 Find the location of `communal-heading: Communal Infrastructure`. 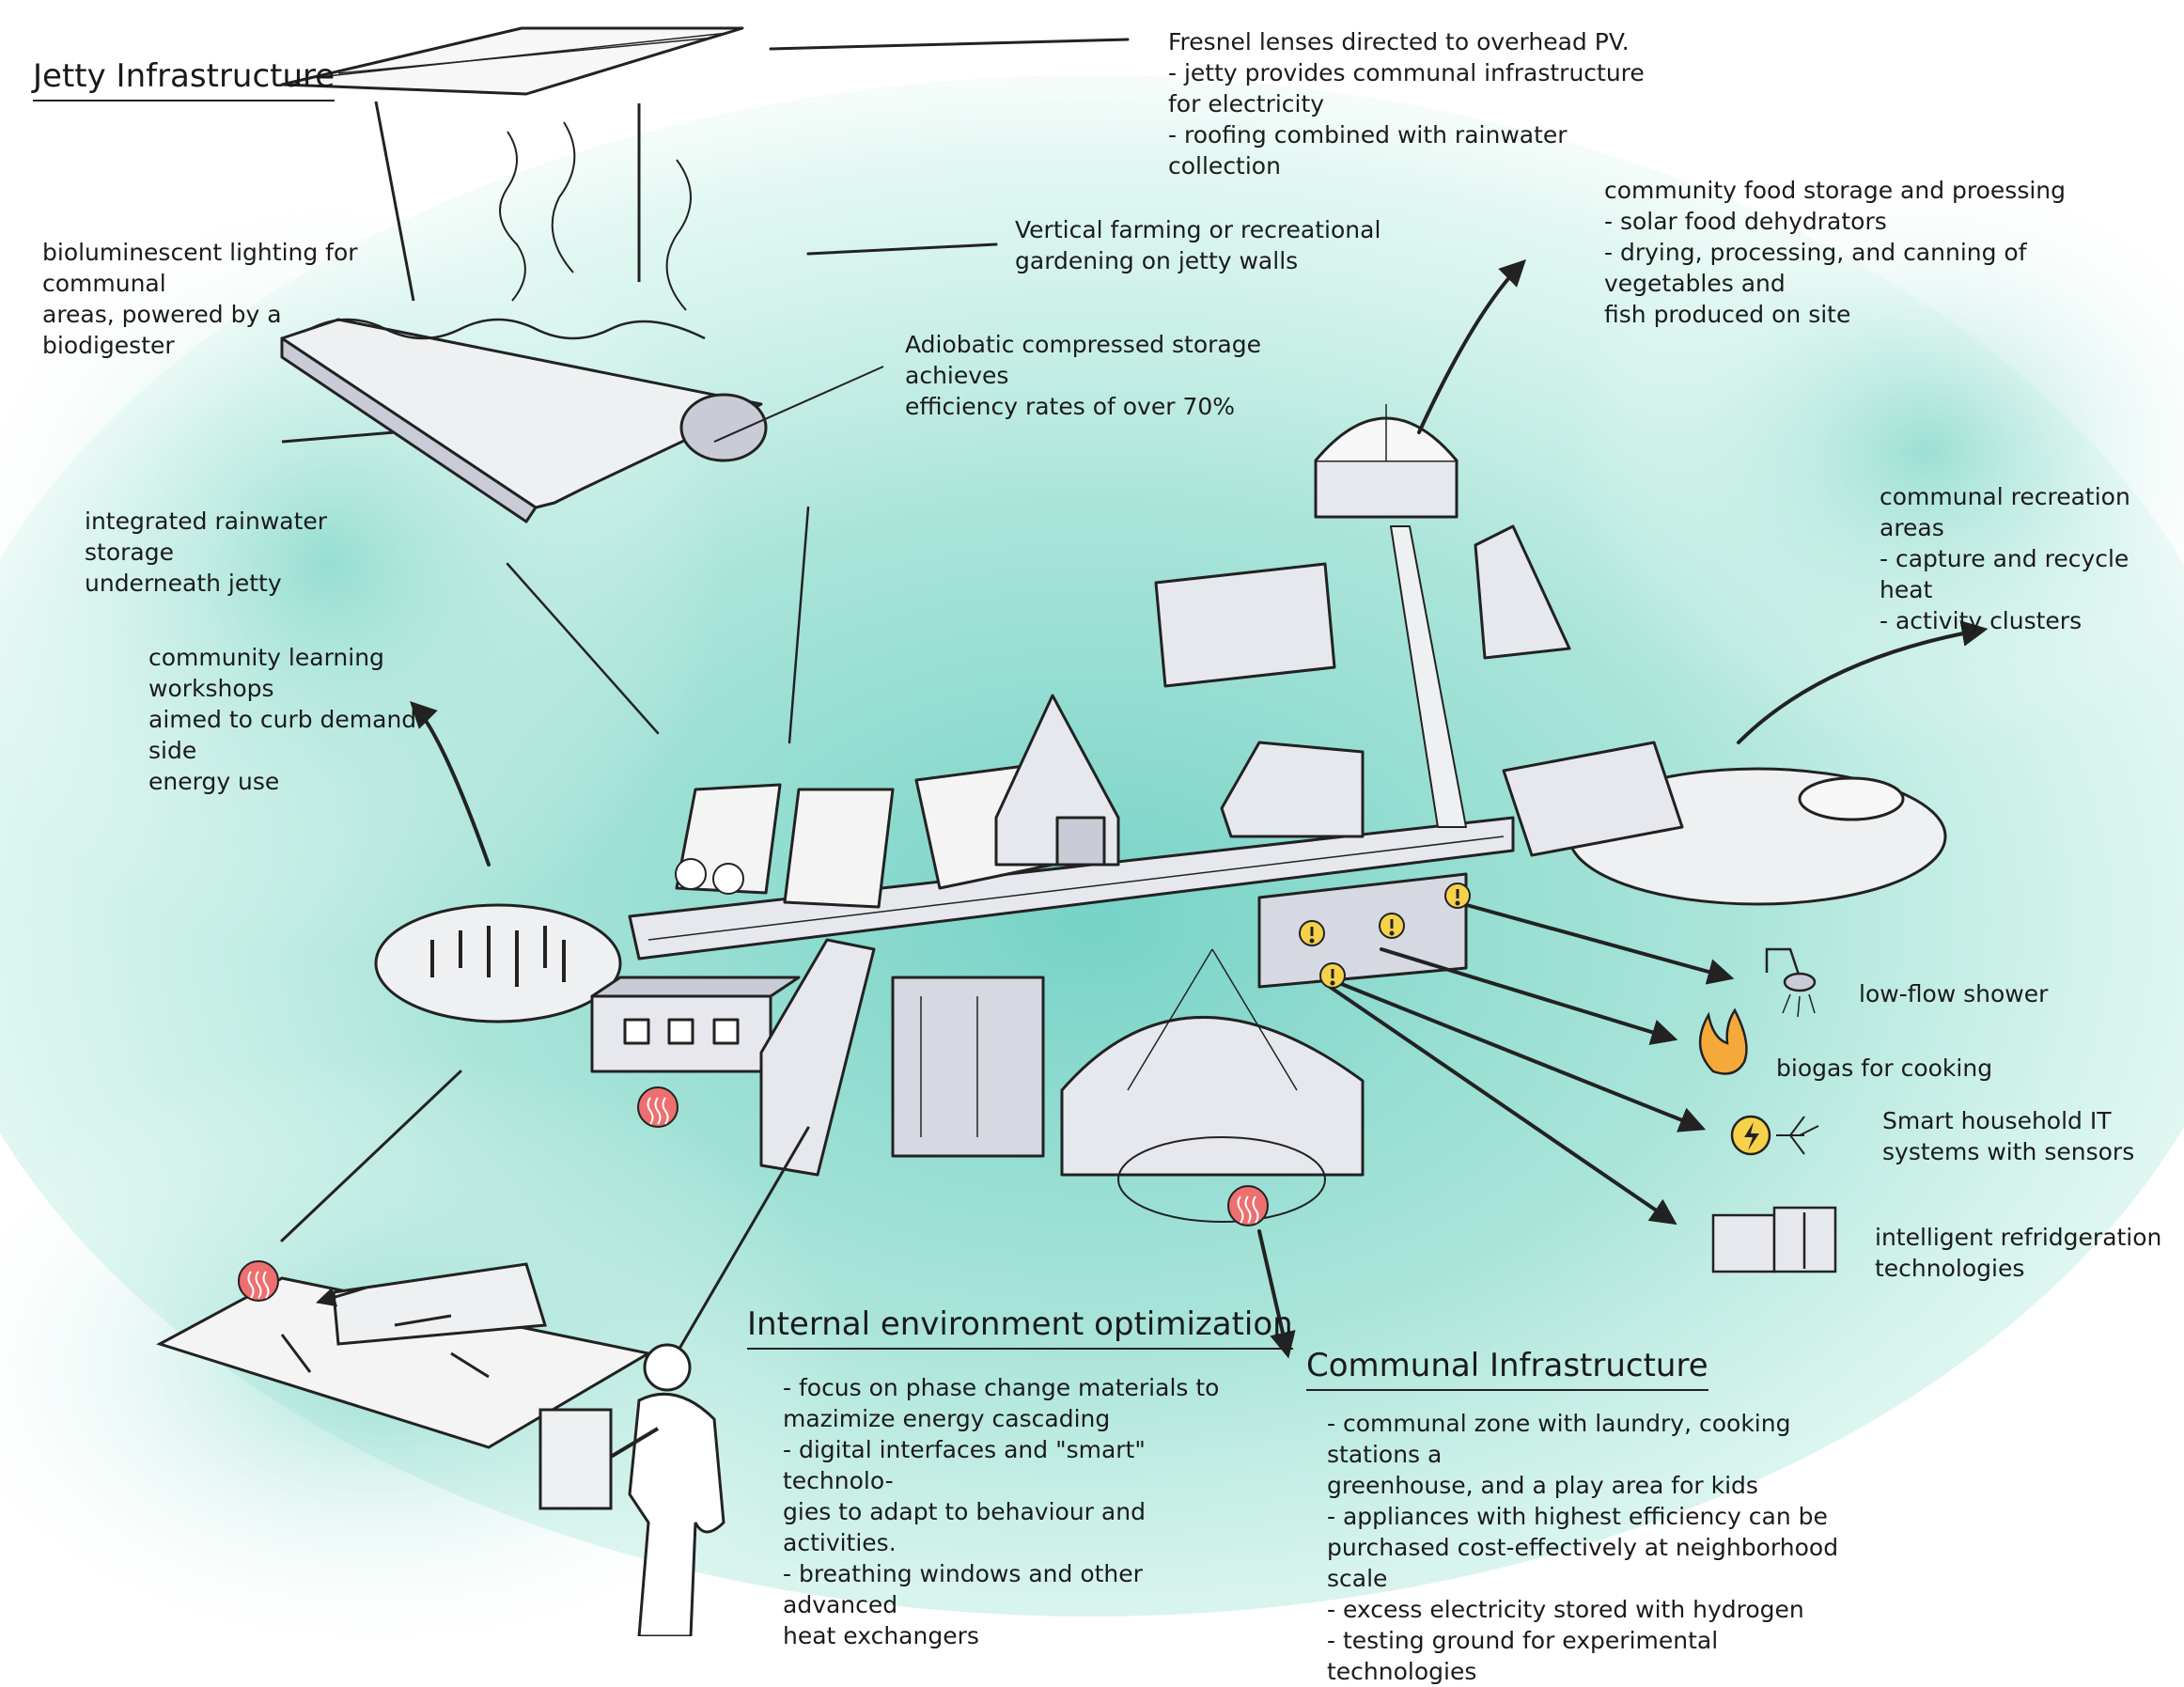

communal-heading: Communal Infrastructure is located at coordinates (1507, 1368).